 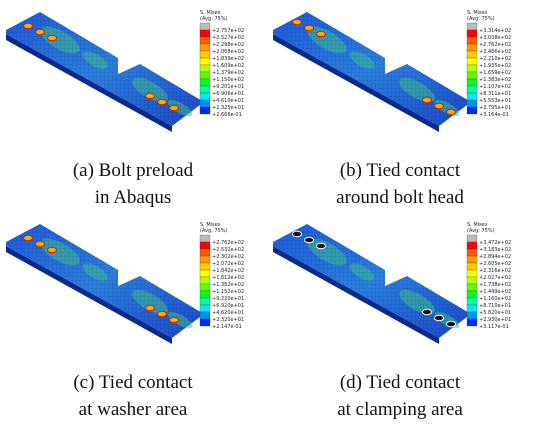 I want to click on legend-value: +1.383e+02, so click(x=495, y=80).